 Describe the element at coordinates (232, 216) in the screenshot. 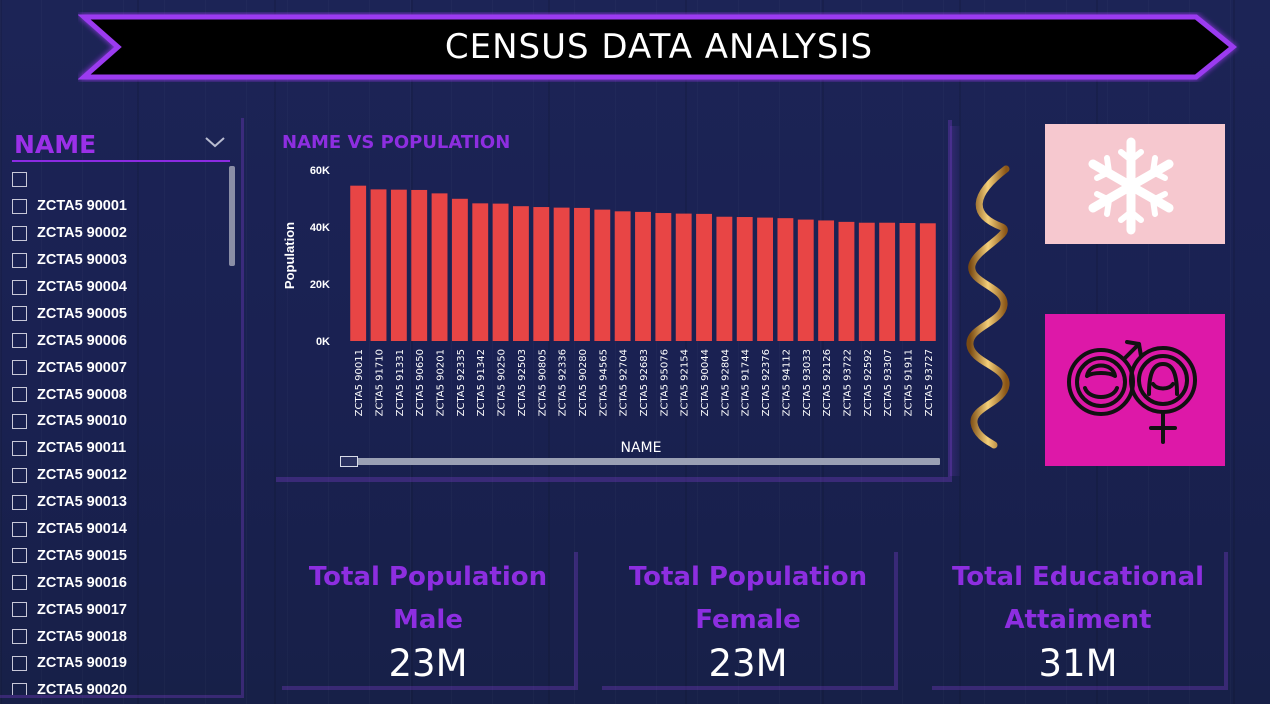

I see `slicer-scrollbar` at that location.